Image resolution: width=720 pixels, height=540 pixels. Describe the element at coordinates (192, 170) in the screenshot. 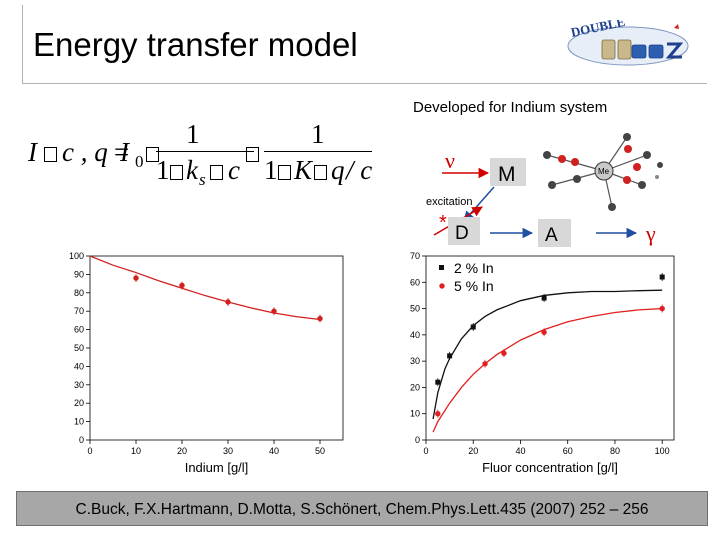

I see `formula-den1-k: k` at that location.